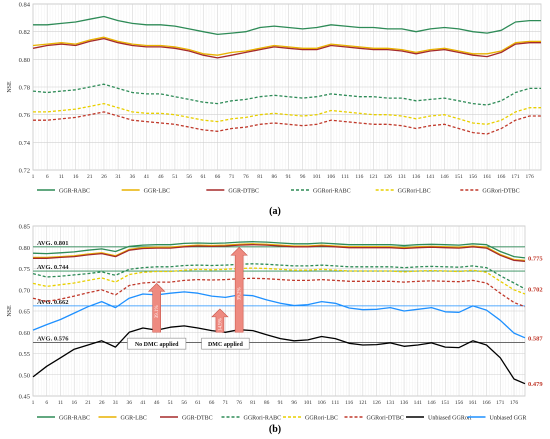  Describe the element at coordinates (104, 177) in the screenshot. I see `x-tick-label: 26` at that location.